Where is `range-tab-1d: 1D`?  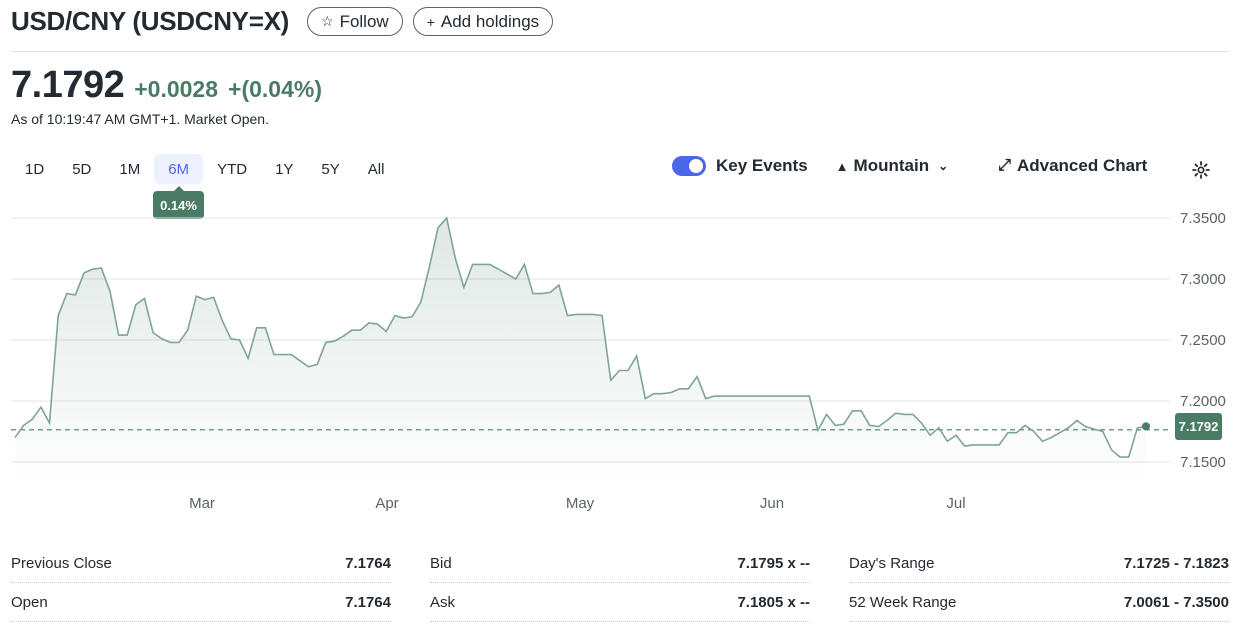
range-tab-1d: 1D is located at coordinates (35, 169).